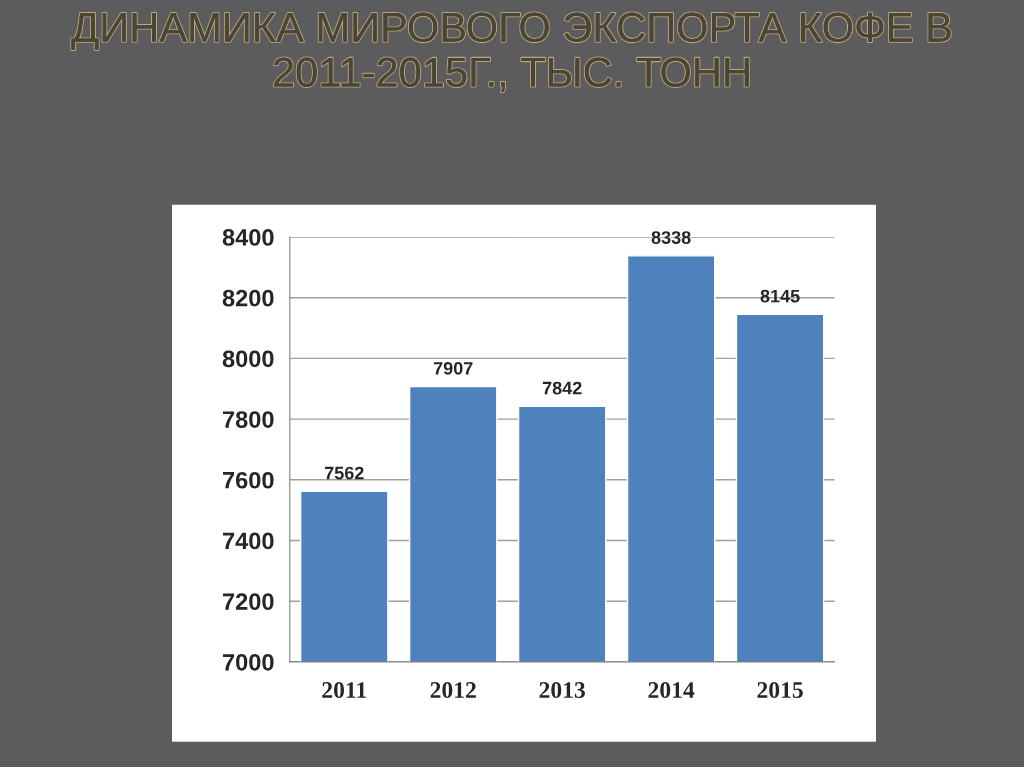 This screenshot has width=1024, height=767. I want to click on data-label: 7842, so click(562, 388).